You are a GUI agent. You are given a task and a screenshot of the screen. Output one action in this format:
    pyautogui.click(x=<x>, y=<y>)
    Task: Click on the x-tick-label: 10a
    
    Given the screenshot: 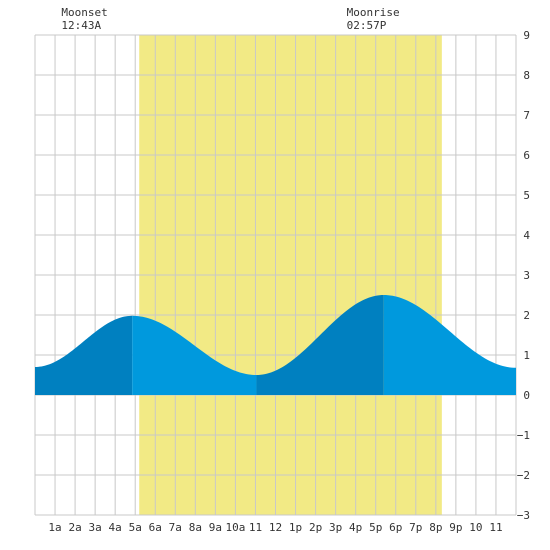 What is the action you would take?
    pyautogui.click(x=235, y=527)
    